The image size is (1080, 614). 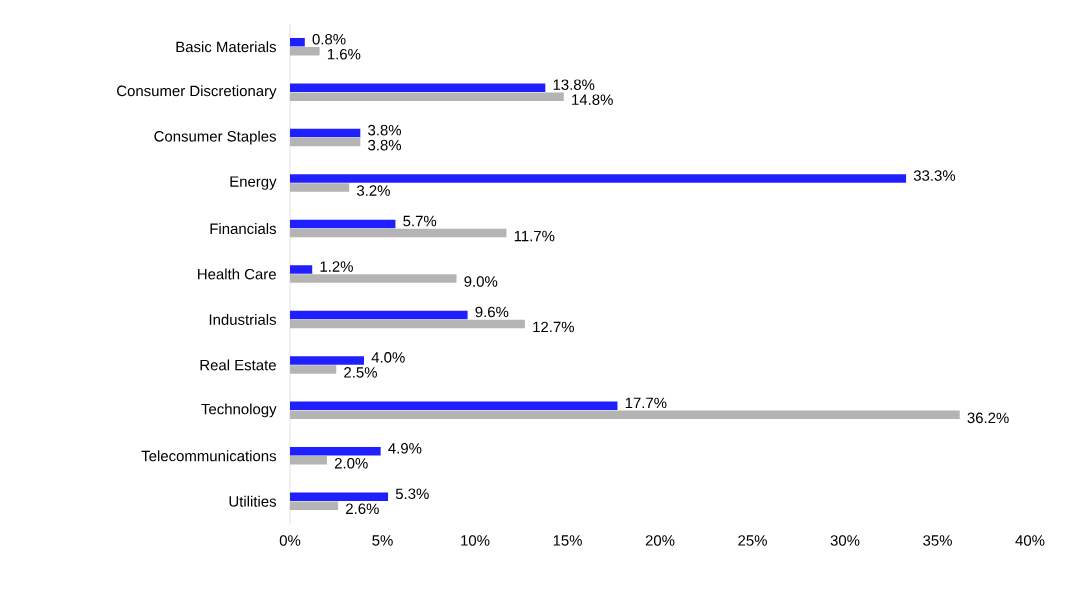 What do you see at coordinates (238, 365) in the screenshot?
I see `y-tick-label: Real Estate` at bounding box center [238, 365].